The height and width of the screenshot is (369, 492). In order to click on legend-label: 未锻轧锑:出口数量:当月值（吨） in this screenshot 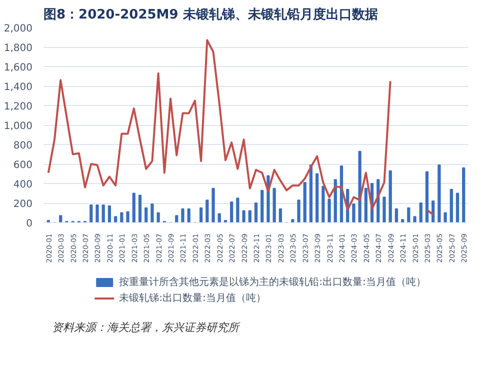, I will do `click(192, 298)`.